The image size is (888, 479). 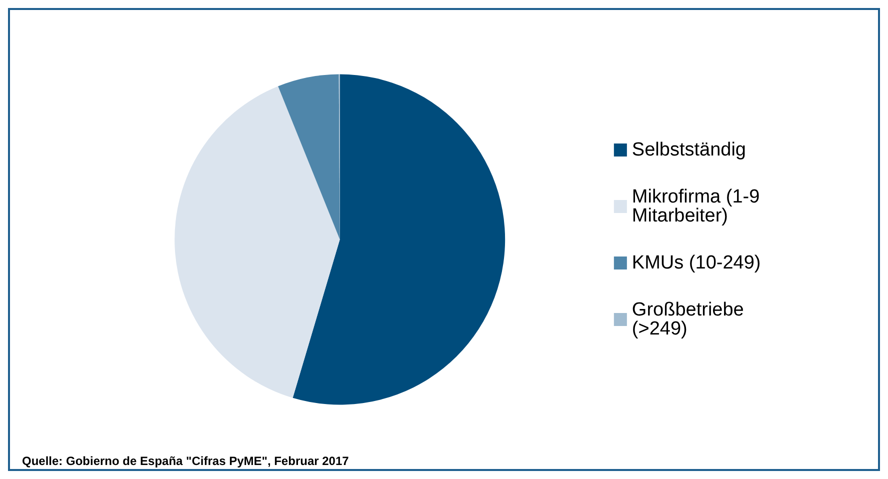 I want to click on legend-label: KMUs (10-249), so click(x=696, y=263).